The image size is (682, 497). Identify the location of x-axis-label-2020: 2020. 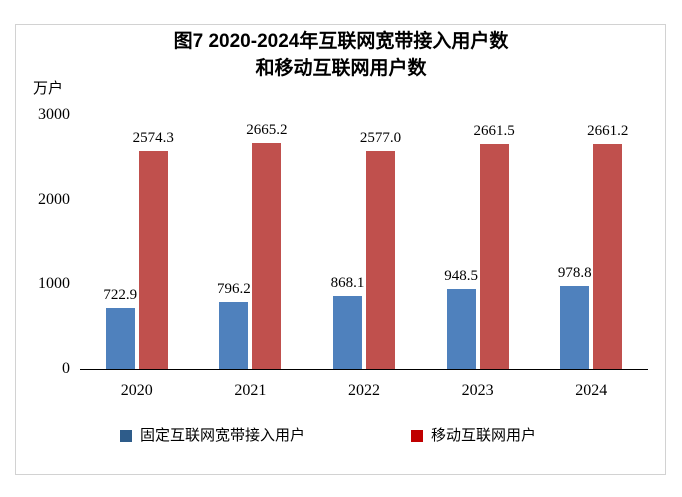
(136, 390).